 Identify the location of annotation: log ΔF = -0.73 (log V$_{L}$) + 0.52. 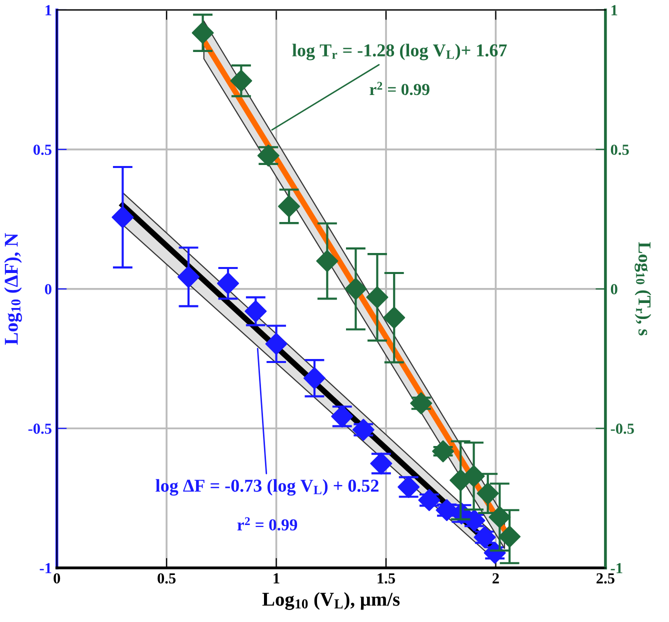
(267, 487).